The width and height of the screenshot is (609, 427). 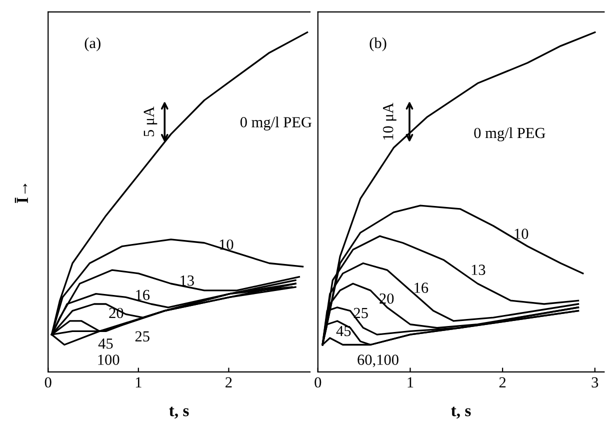 What do you see at coordinates (378, 361) in the screenshot?
I see `series-label: 60,100` at bounding box center [378, 361].